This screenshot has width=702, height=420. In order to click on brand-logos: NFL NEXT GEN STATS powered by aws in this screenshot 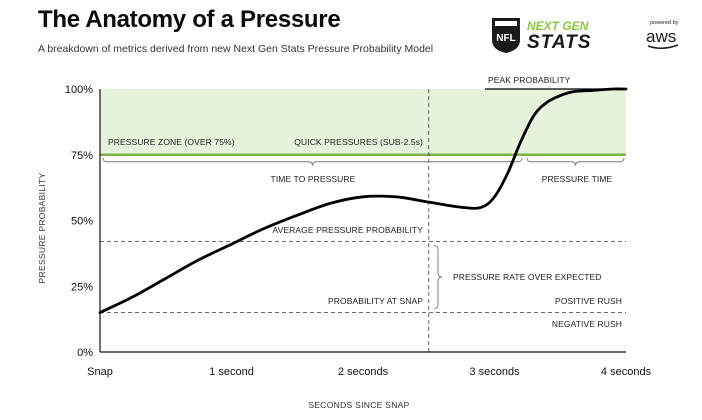, I will do `click(585, 35)`.